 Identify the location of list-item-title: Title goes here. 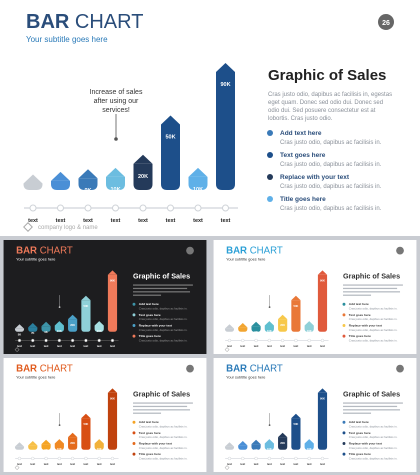
(150, 454).